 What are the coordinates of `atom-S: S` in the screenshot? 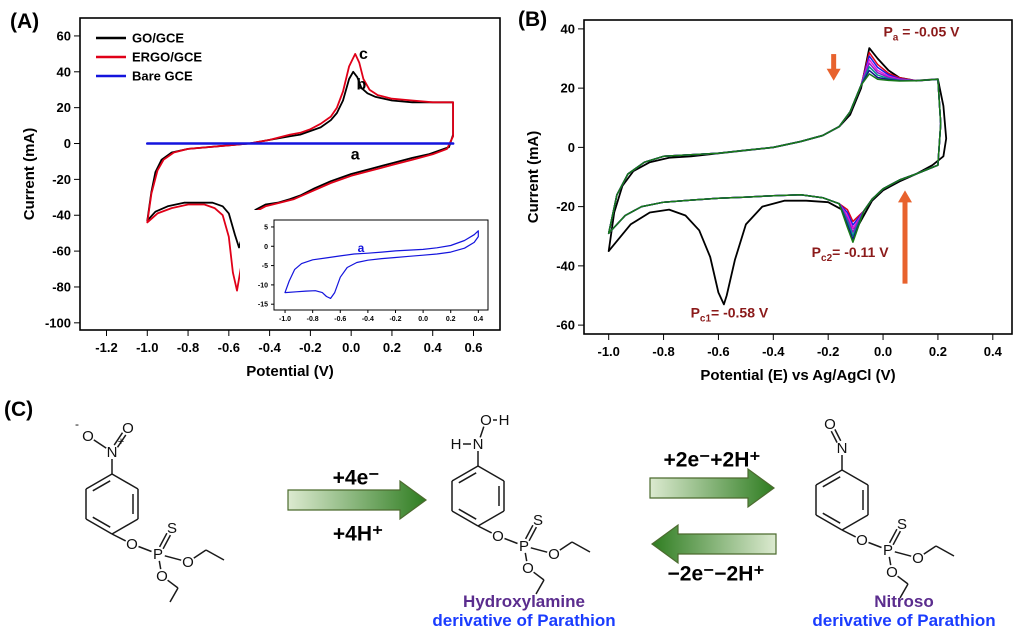 It's located at (172, 528).